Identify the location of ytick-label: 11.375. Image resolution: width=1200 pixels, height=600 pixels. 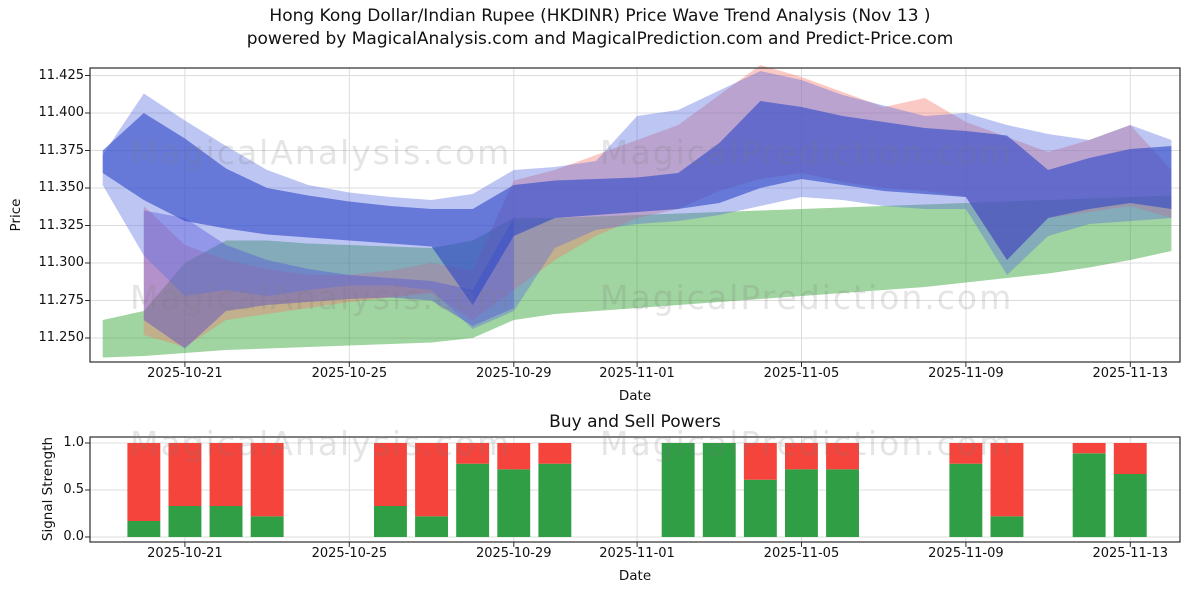
(61, 150).